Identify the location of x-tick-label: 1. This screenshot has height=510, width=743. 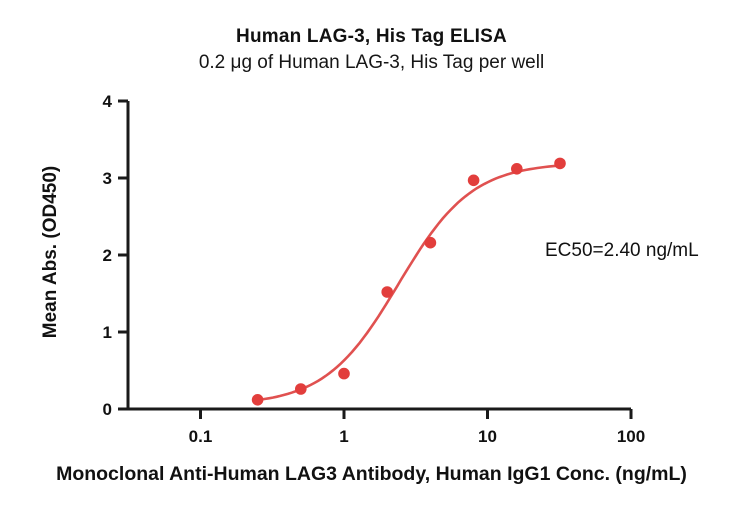
(343, 436).